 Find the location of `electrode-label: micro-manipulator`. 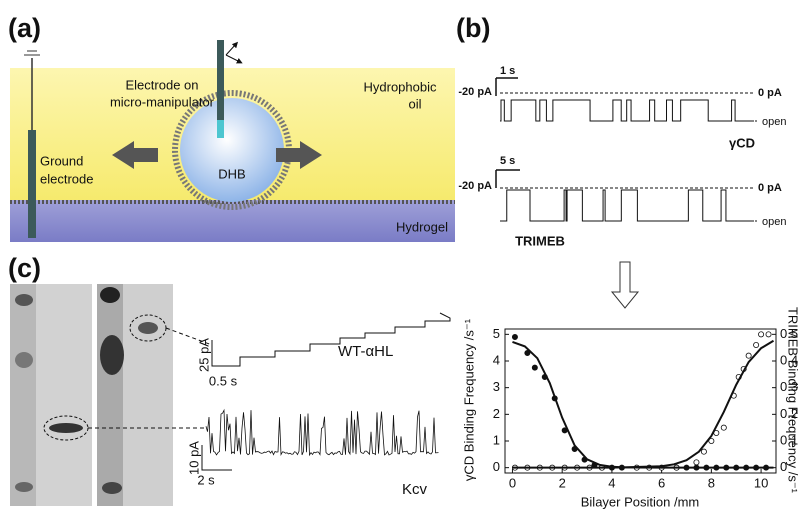

electrode-label: micro-manipulator is located at coordinates (162, 101).